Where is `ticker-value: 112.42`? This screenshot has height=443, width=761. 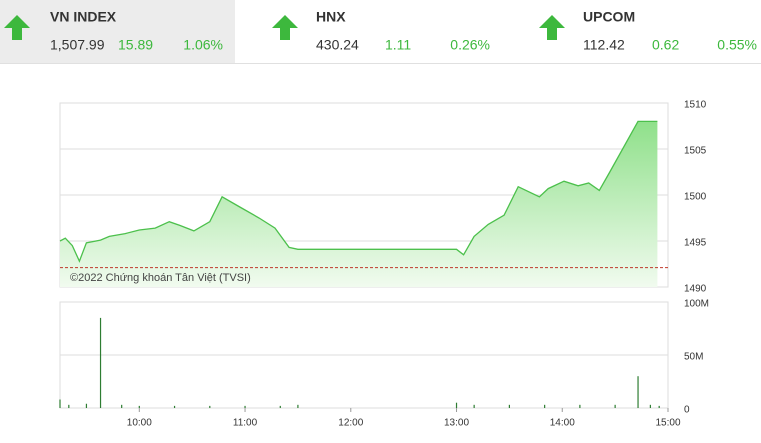 ticker-value: 112.42 is located at coordinates (604, 45).